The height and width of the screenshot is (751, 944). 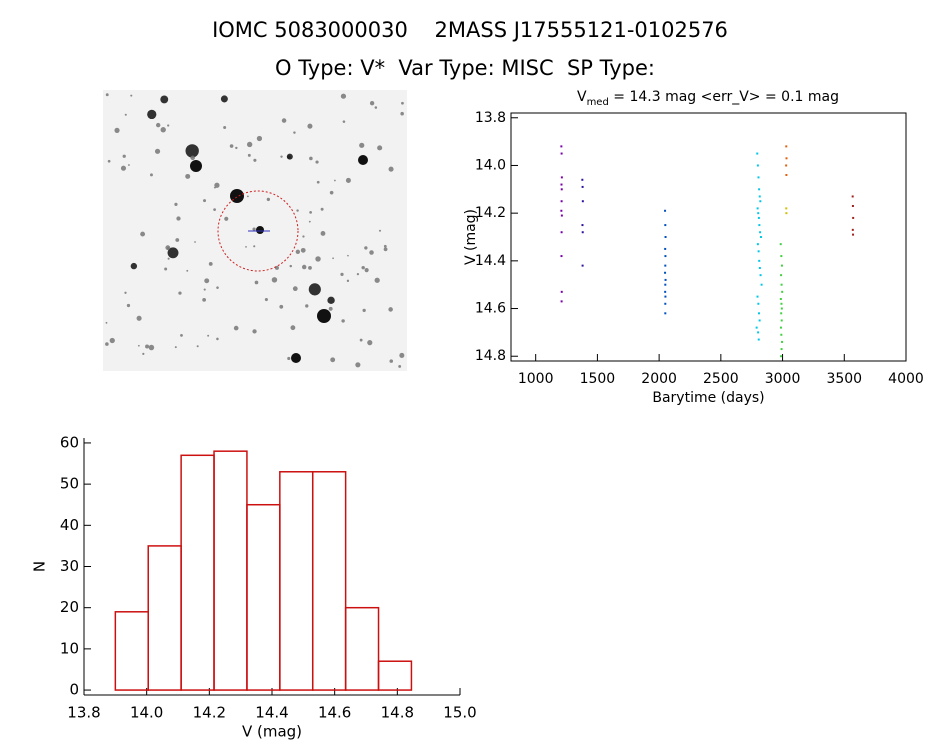 I want to click on title-rest: = 14.3 mag <err_V> = 0.1 mag, so click(x=724, y=97).